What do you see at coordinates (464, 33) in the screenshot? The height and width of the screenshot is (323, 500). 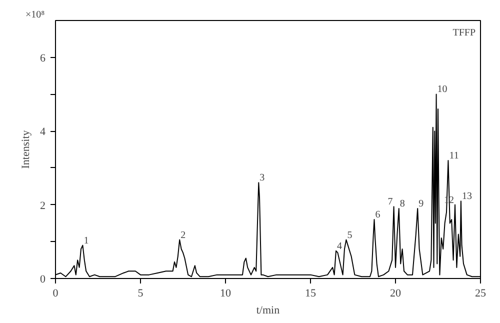 I see `annotation: TFFP` at bounding box center [464, 33].